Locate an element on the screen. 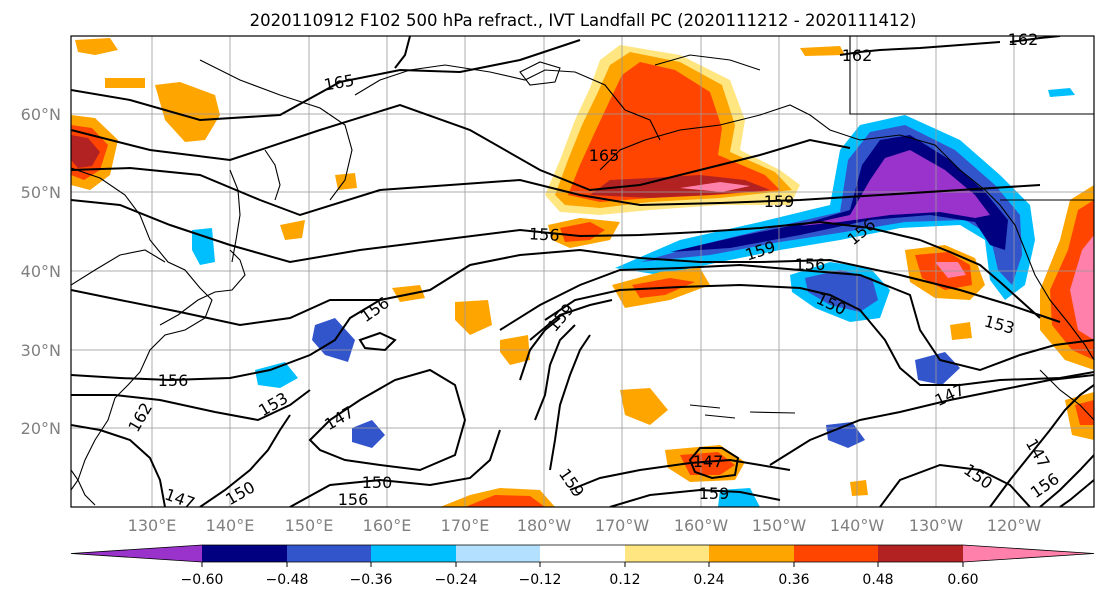 The height and width of the screenshot is (601, 1105). lon-label: 130°E is located at coordinates (152, 525).